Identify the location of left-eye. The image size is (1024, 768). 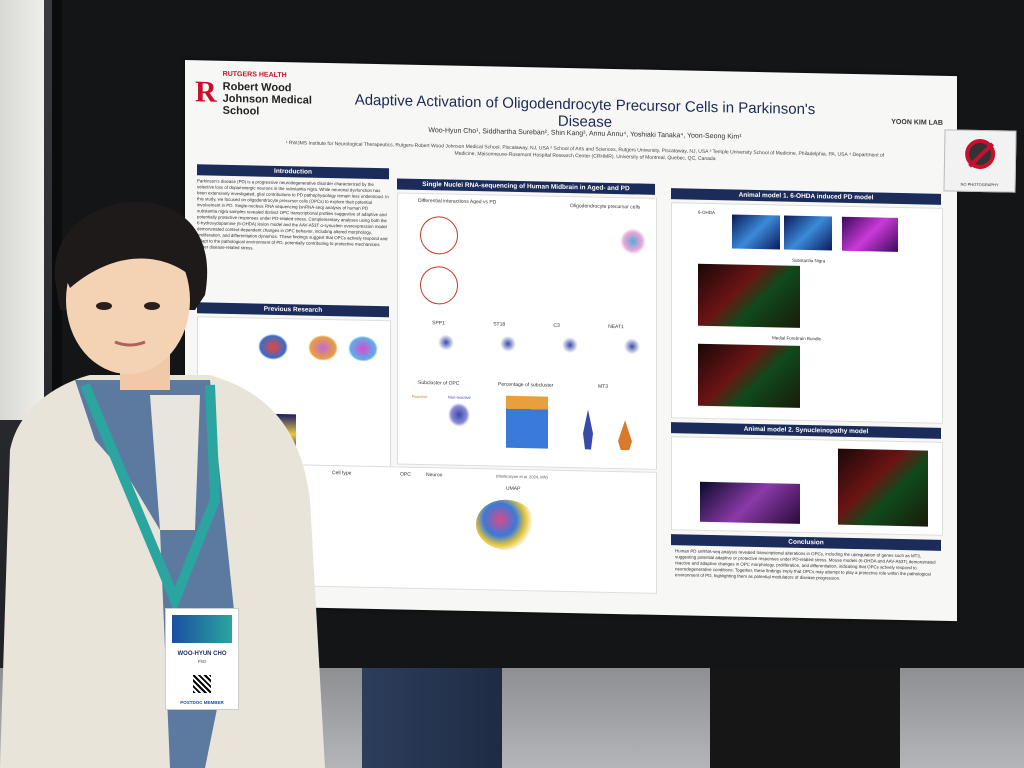
(104, 306).